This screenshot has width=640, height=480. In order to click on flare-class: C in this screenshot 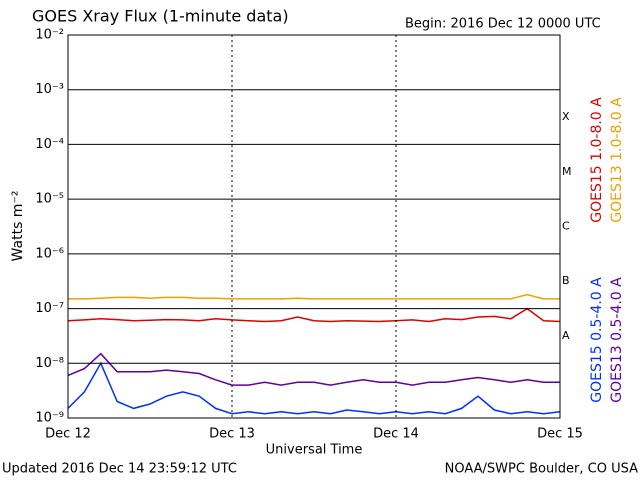, I will do `click(566, 226)`.